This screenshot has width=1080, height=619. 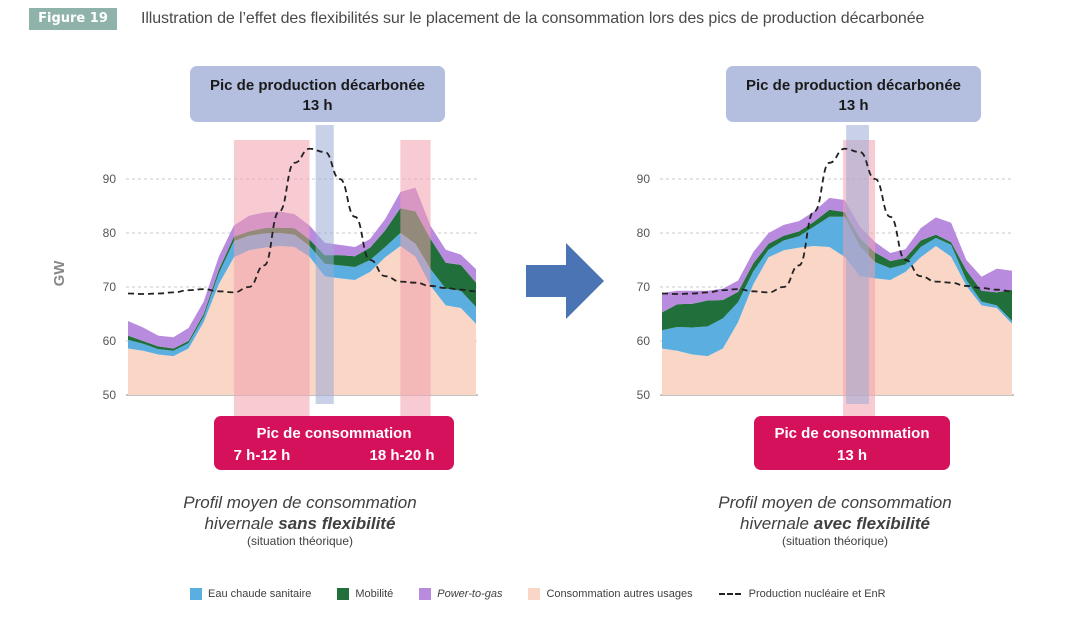 I want to click on right-ytick-80: 80, so click(x=644, y=233).